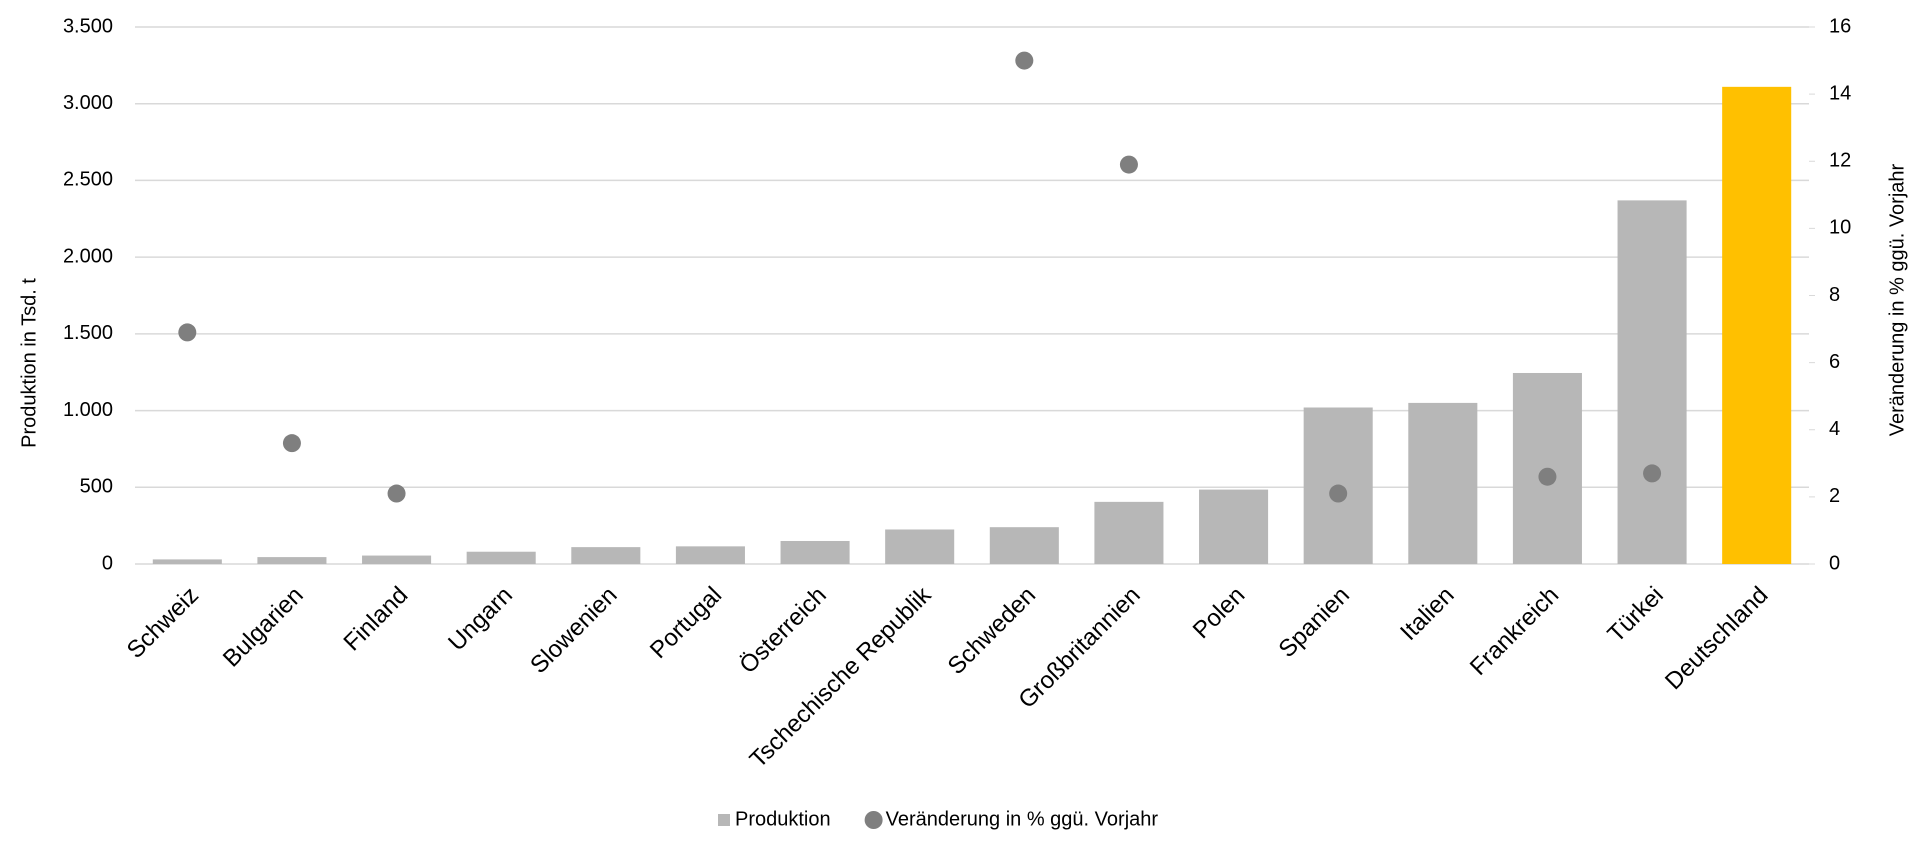 This screenshot has height=853, width=1920. Describe the element at coordinates (992, 631) in the screenshot. I see `x-tick-label: Schweden` at that location.